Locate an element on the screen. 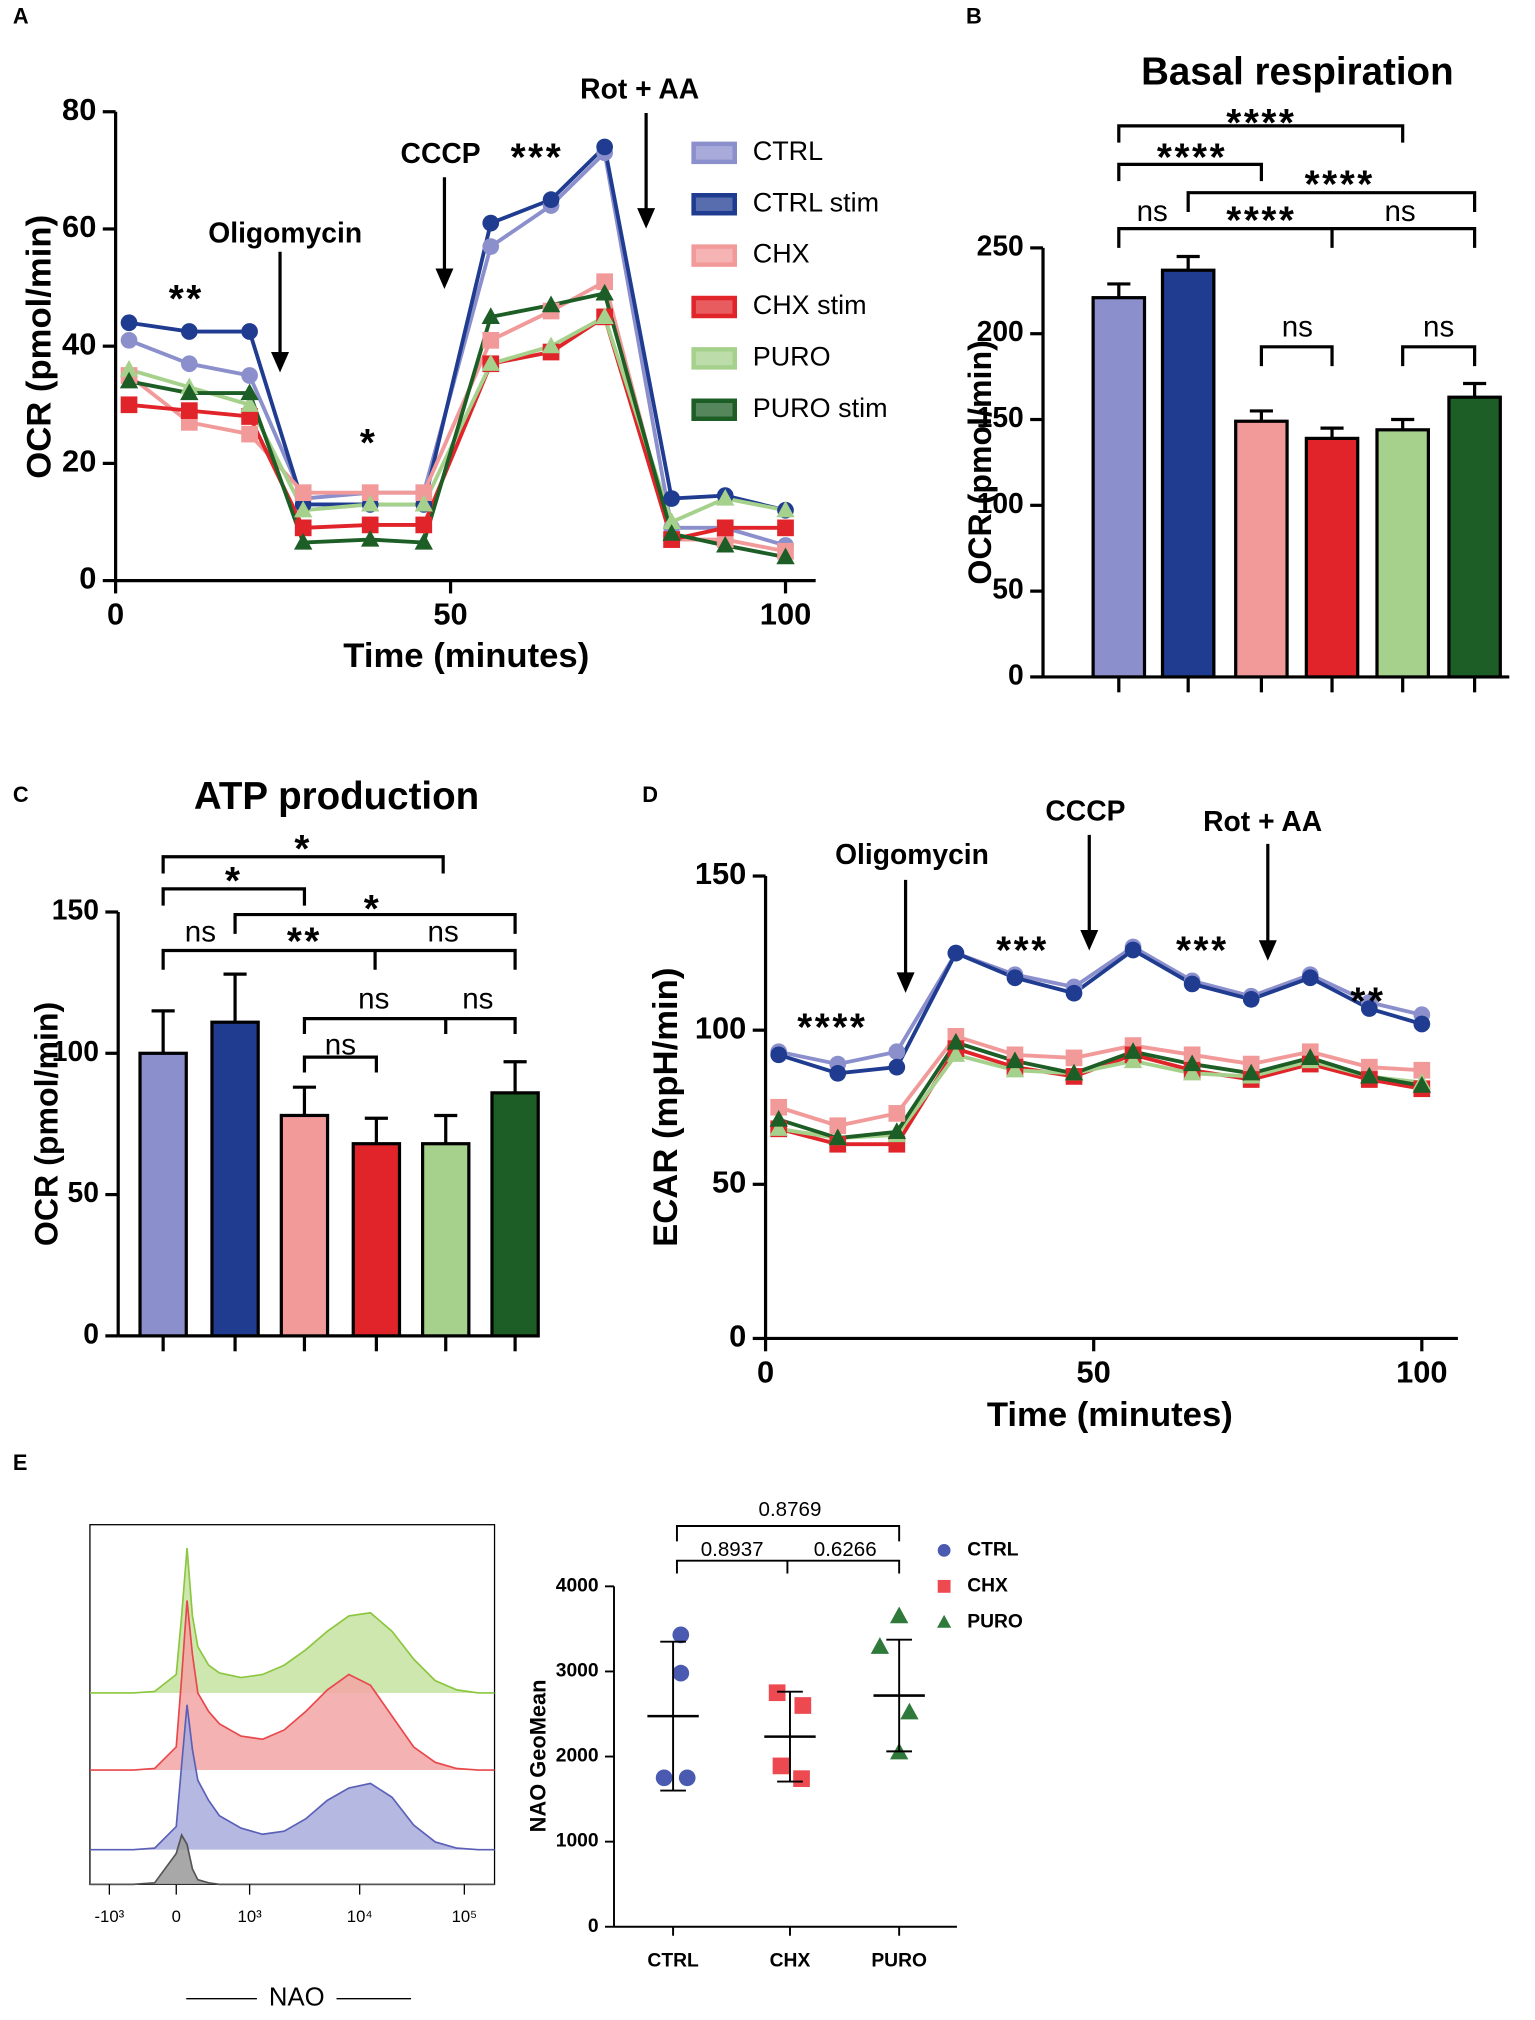  x-axis-label: Time (minutes) is located at coordinates (1110, 1415).